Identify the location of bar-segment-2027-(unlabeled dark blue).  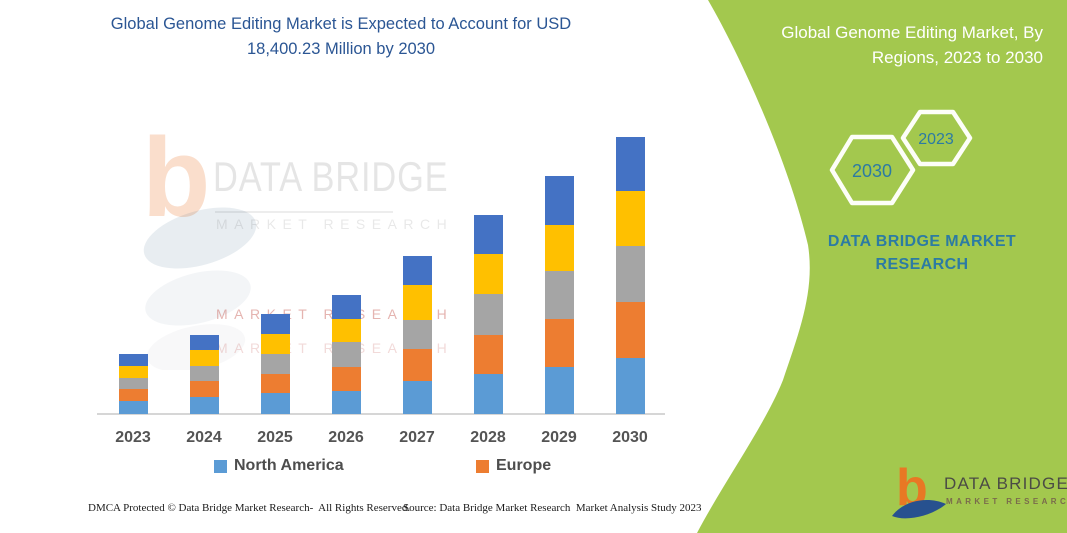
(417, 270).